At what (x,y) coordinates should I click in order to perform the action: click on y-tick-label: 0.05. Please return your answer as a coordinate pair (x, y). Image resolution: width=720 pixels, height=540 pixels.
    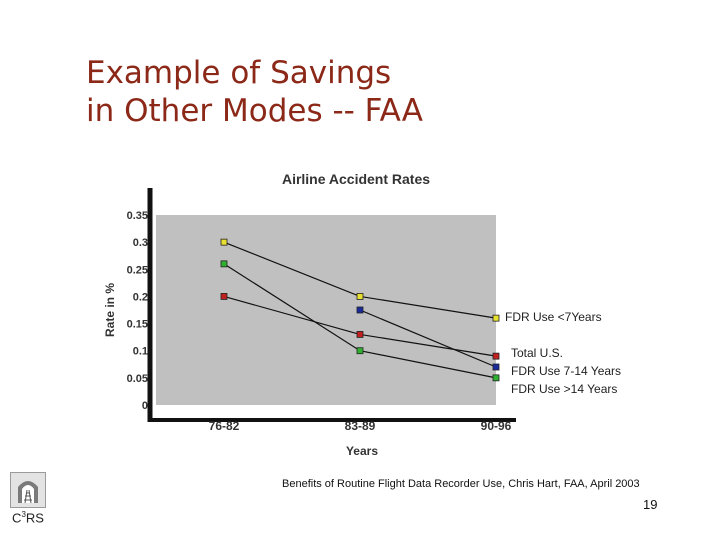
    Looking at the image, I should click on (137, 379).